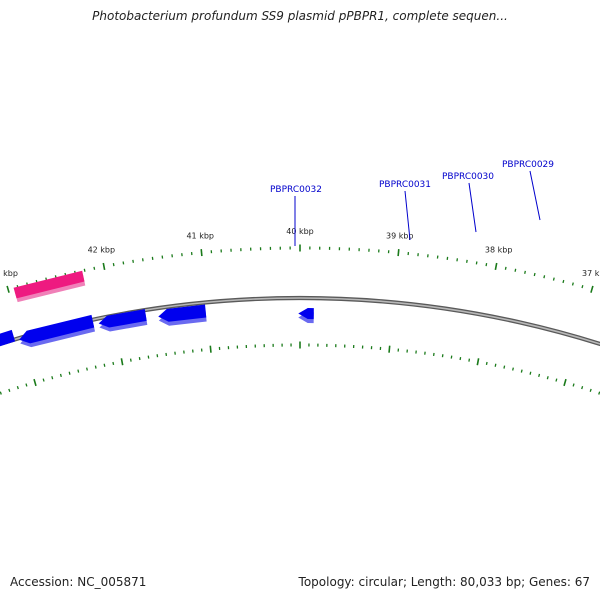 The image size is (600, 600). What do you see at coordinates (300, 231) in the screenshot?
I see `scale-label: 40 kbp` at bounding box center [300, 231].